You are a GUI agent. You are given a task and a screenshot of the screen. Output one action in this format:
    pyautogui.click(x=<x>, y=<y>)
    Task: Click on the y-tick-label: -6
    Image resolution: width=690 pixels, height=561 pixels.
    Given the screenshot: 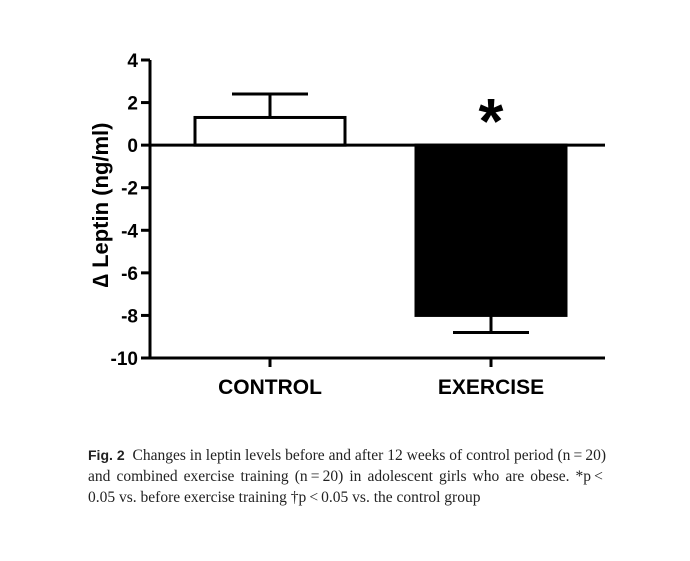 What is the action you would take?
    pyautogui.click(x=129, y=274)
    